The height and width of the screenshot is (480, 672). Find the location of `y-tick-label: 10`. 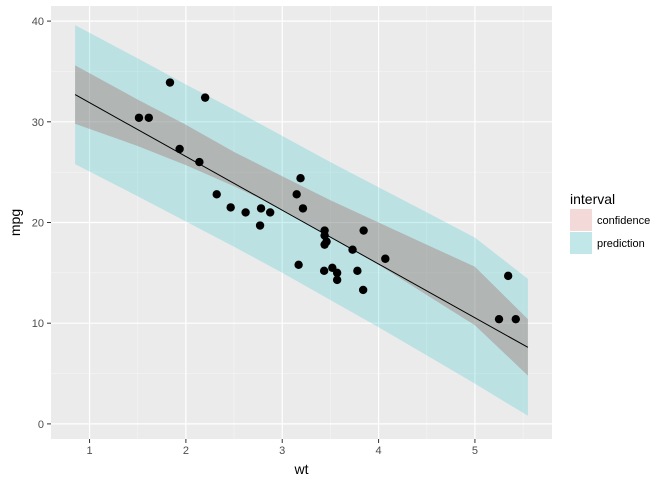

y-tick-label: 10 is located at coordinates (38, 324).